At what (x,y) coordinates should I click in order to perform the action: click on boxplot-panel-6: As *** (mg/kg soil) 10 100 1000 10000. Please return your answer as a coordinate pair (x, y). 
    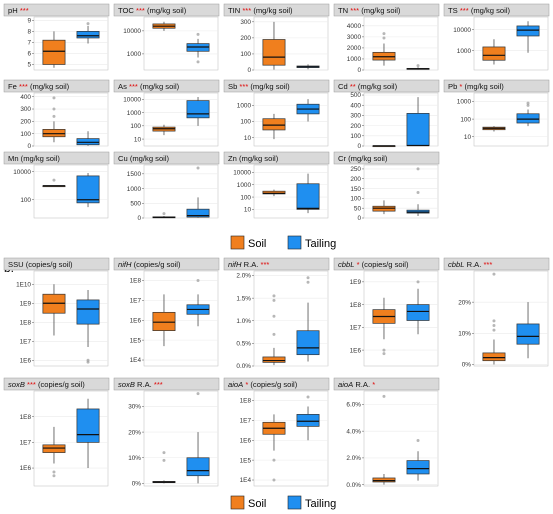
    Looking at the image, I should click on (166, 113).